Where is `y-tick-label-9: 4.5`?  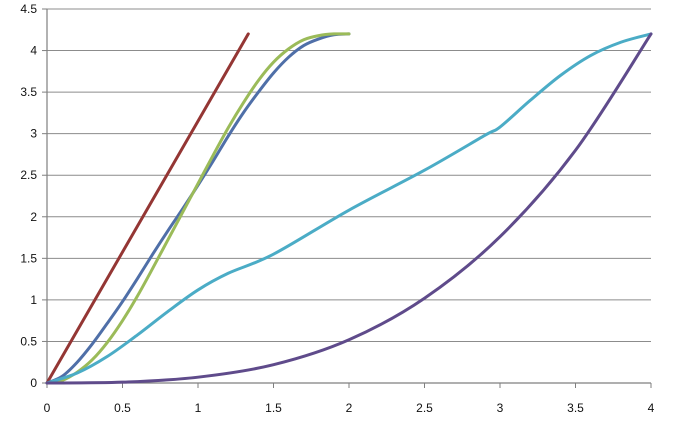 y-tick-label-9: 4.5 is located at coordinates (28, 9).